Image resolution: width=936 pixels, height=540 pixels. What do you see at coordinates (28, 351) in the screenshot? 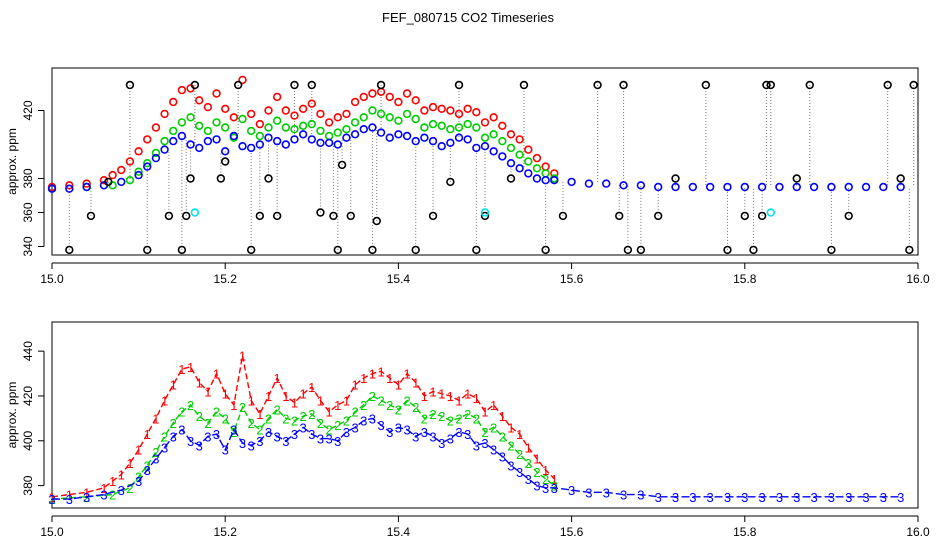
I see `y-tick-label: 440` at bounding box center [28, 351].